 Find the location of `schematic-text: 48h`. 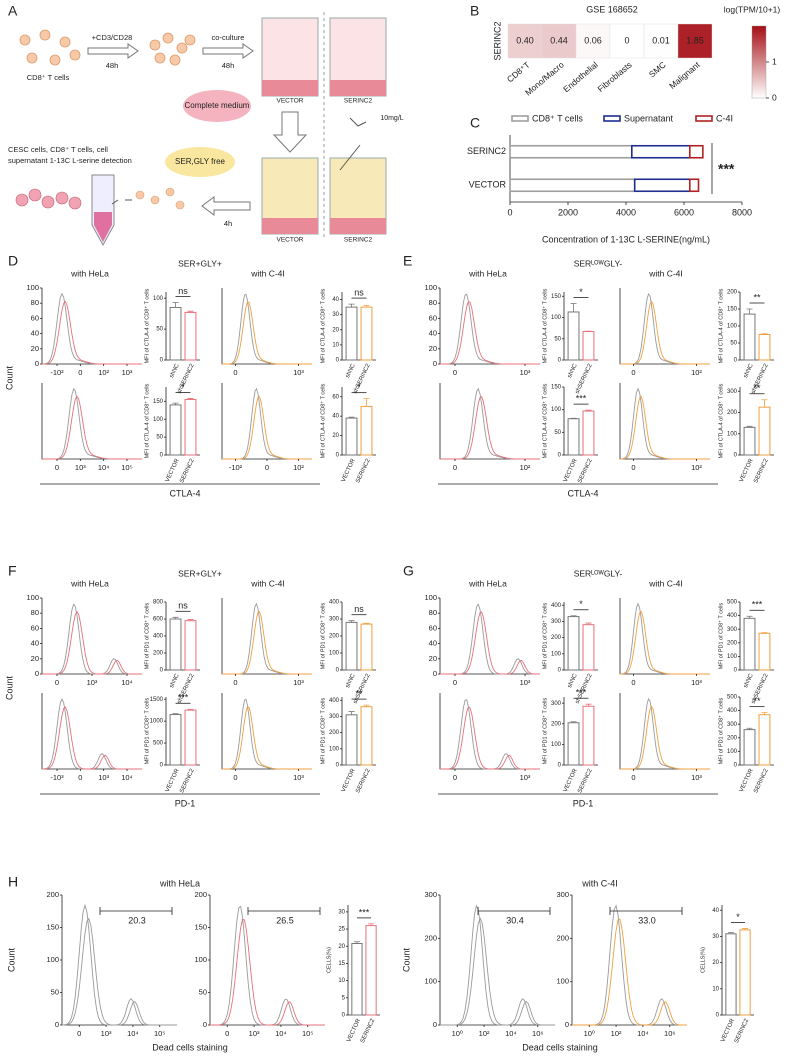

schematic-text: 48h is located at coordinates (112, 65).